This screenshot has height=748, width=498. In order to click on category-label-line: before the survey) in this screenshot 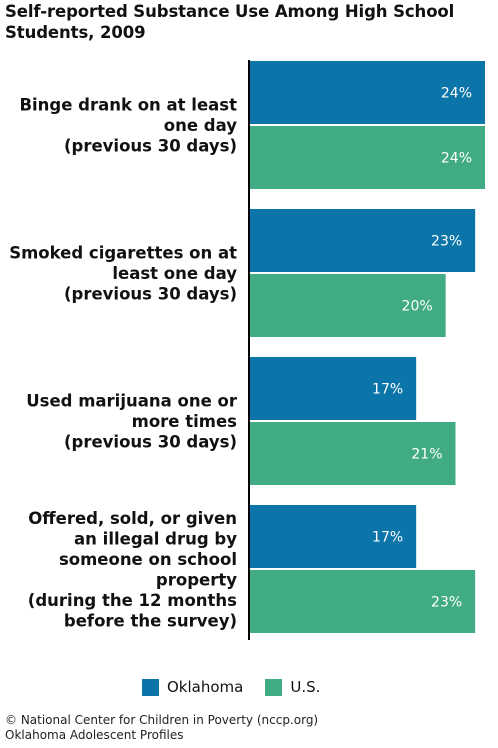, I will do `click(150, 620)`.